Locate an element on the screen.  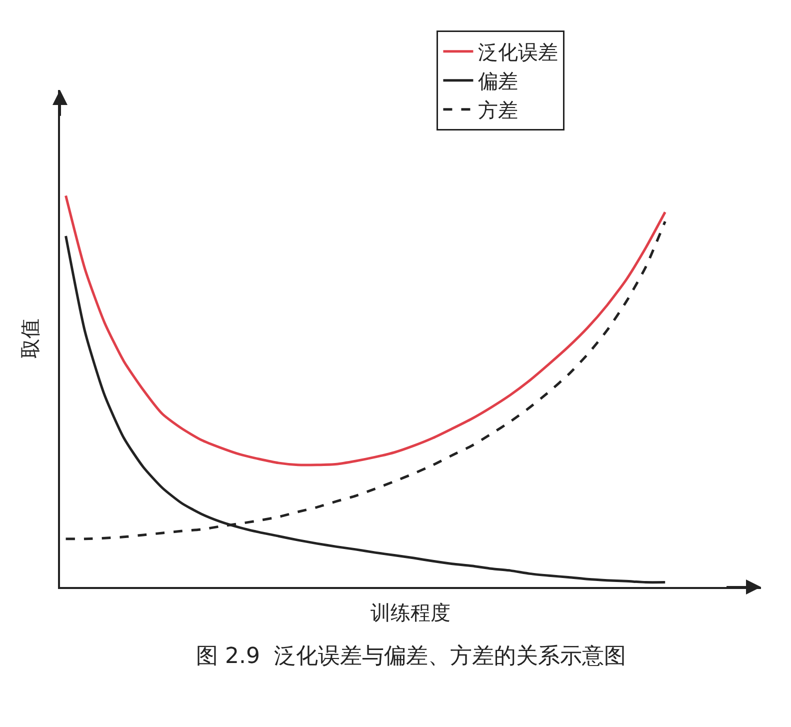
caption: 图 2.9 泛化误差与偏差、方差的关系示意图 is located at coordinates (411, 656).